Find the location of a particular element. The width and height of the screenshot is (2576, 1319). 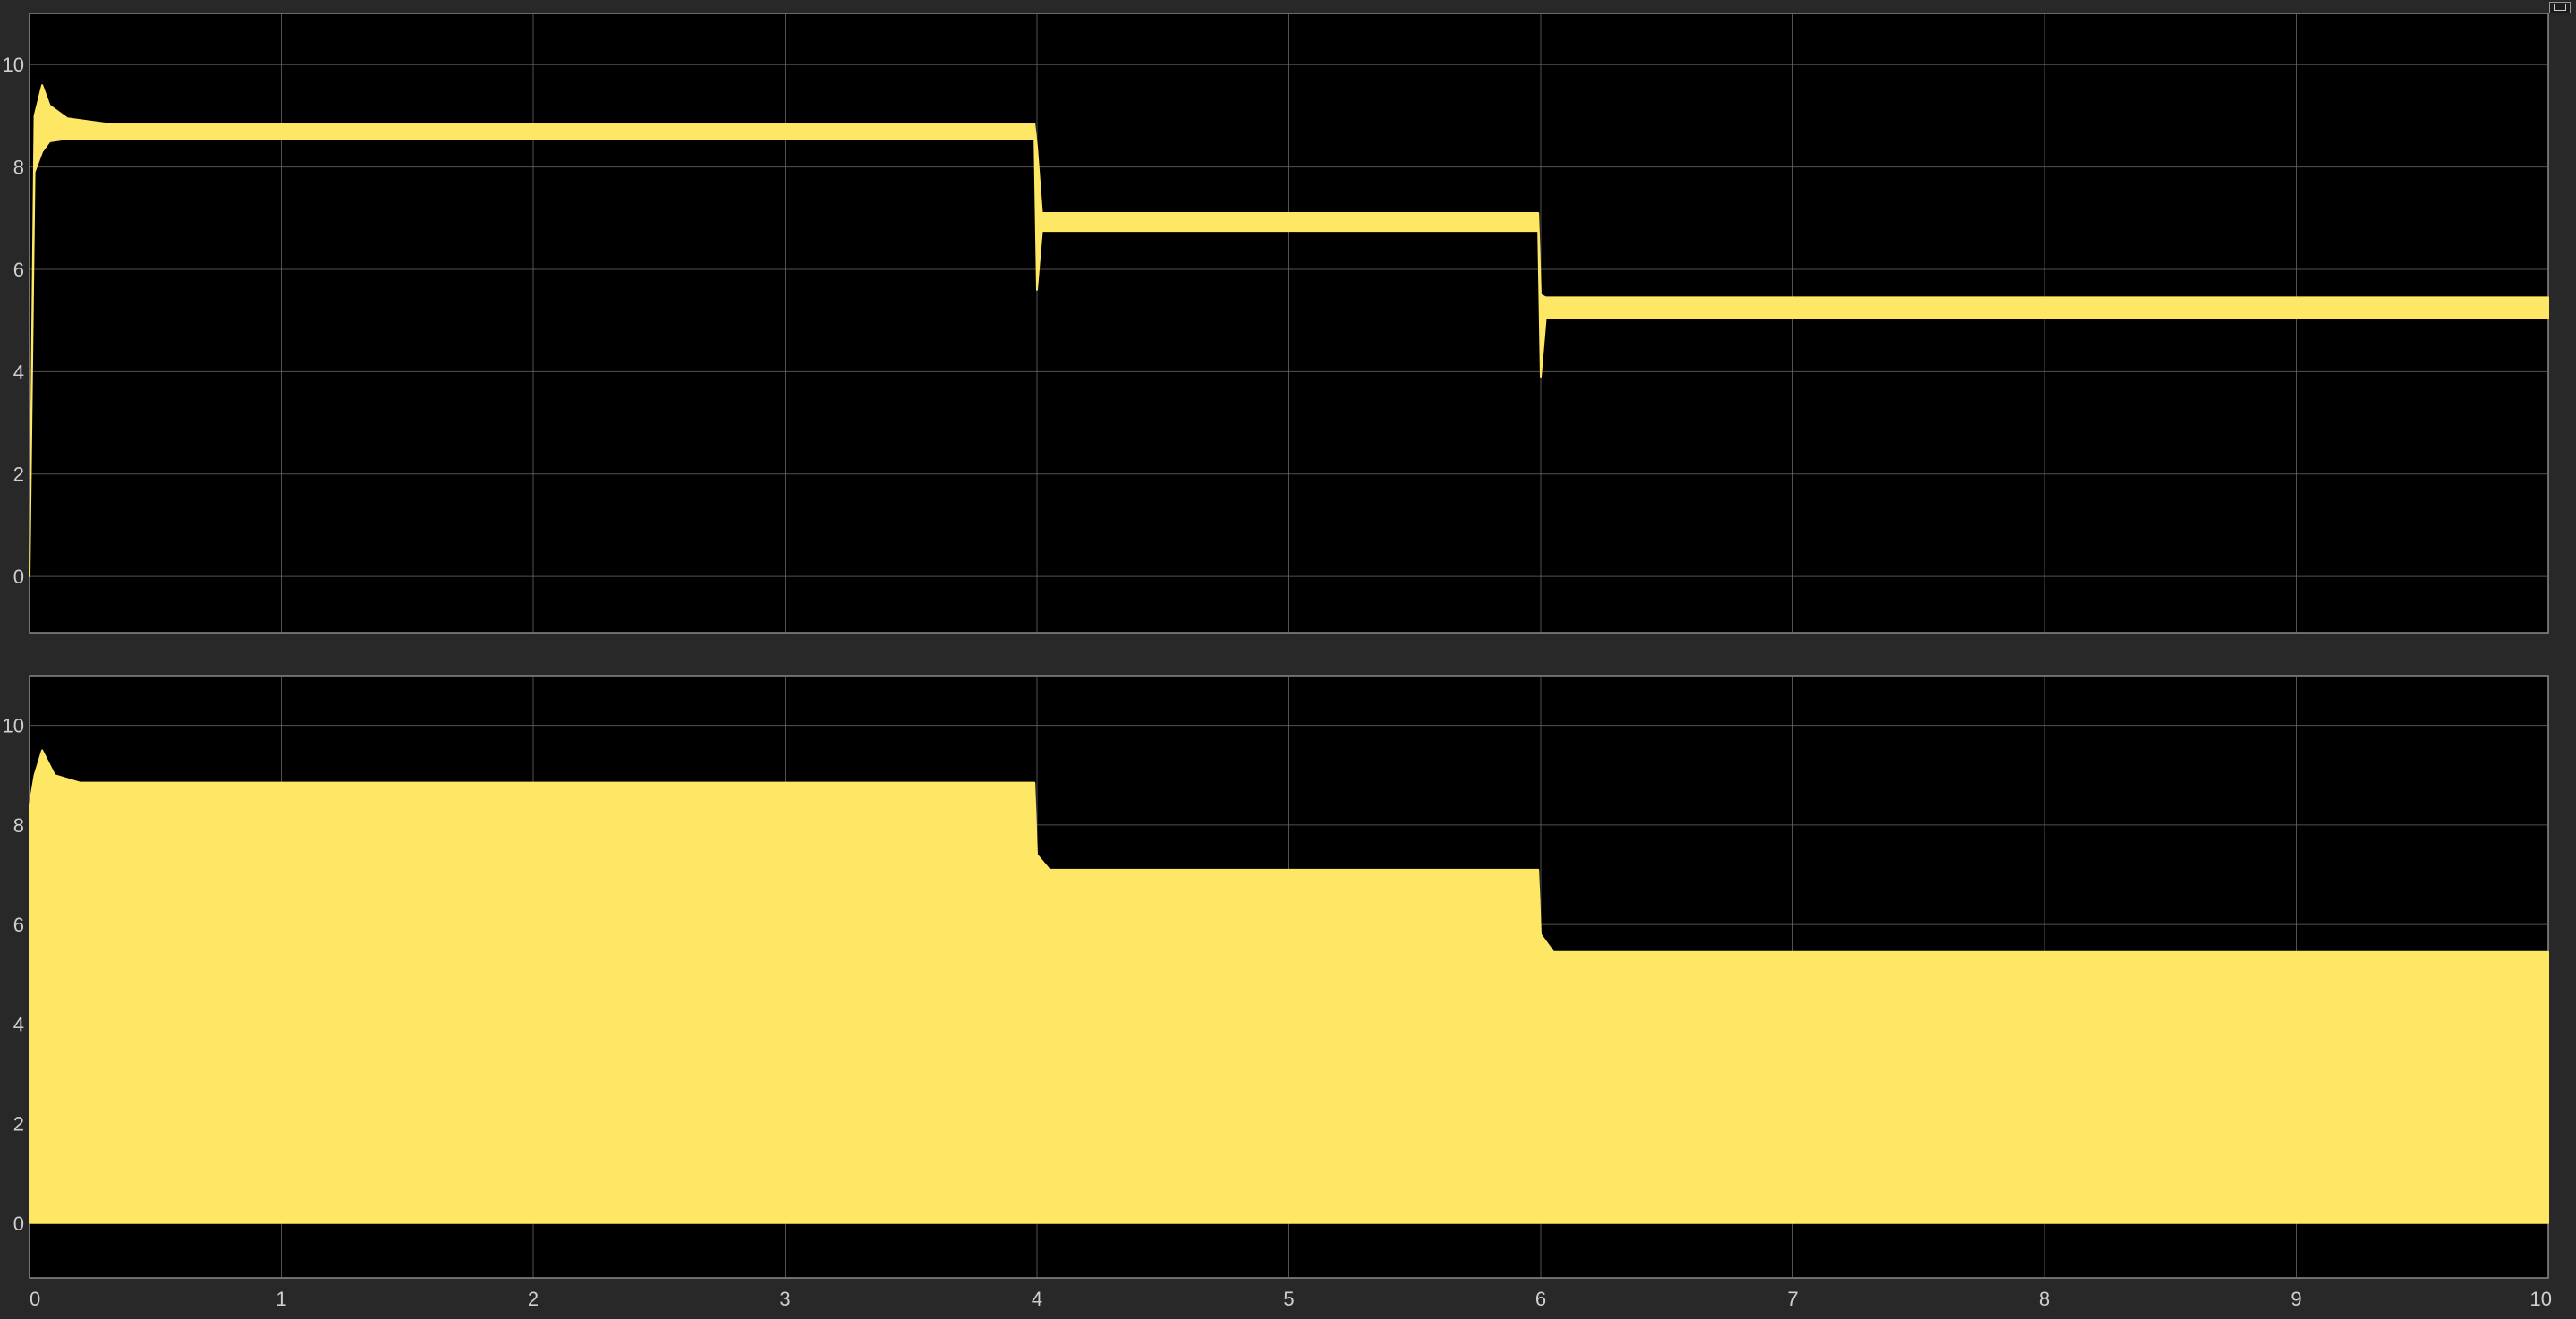

x-tick-label: 2 is located at coordinates (533, 1299).